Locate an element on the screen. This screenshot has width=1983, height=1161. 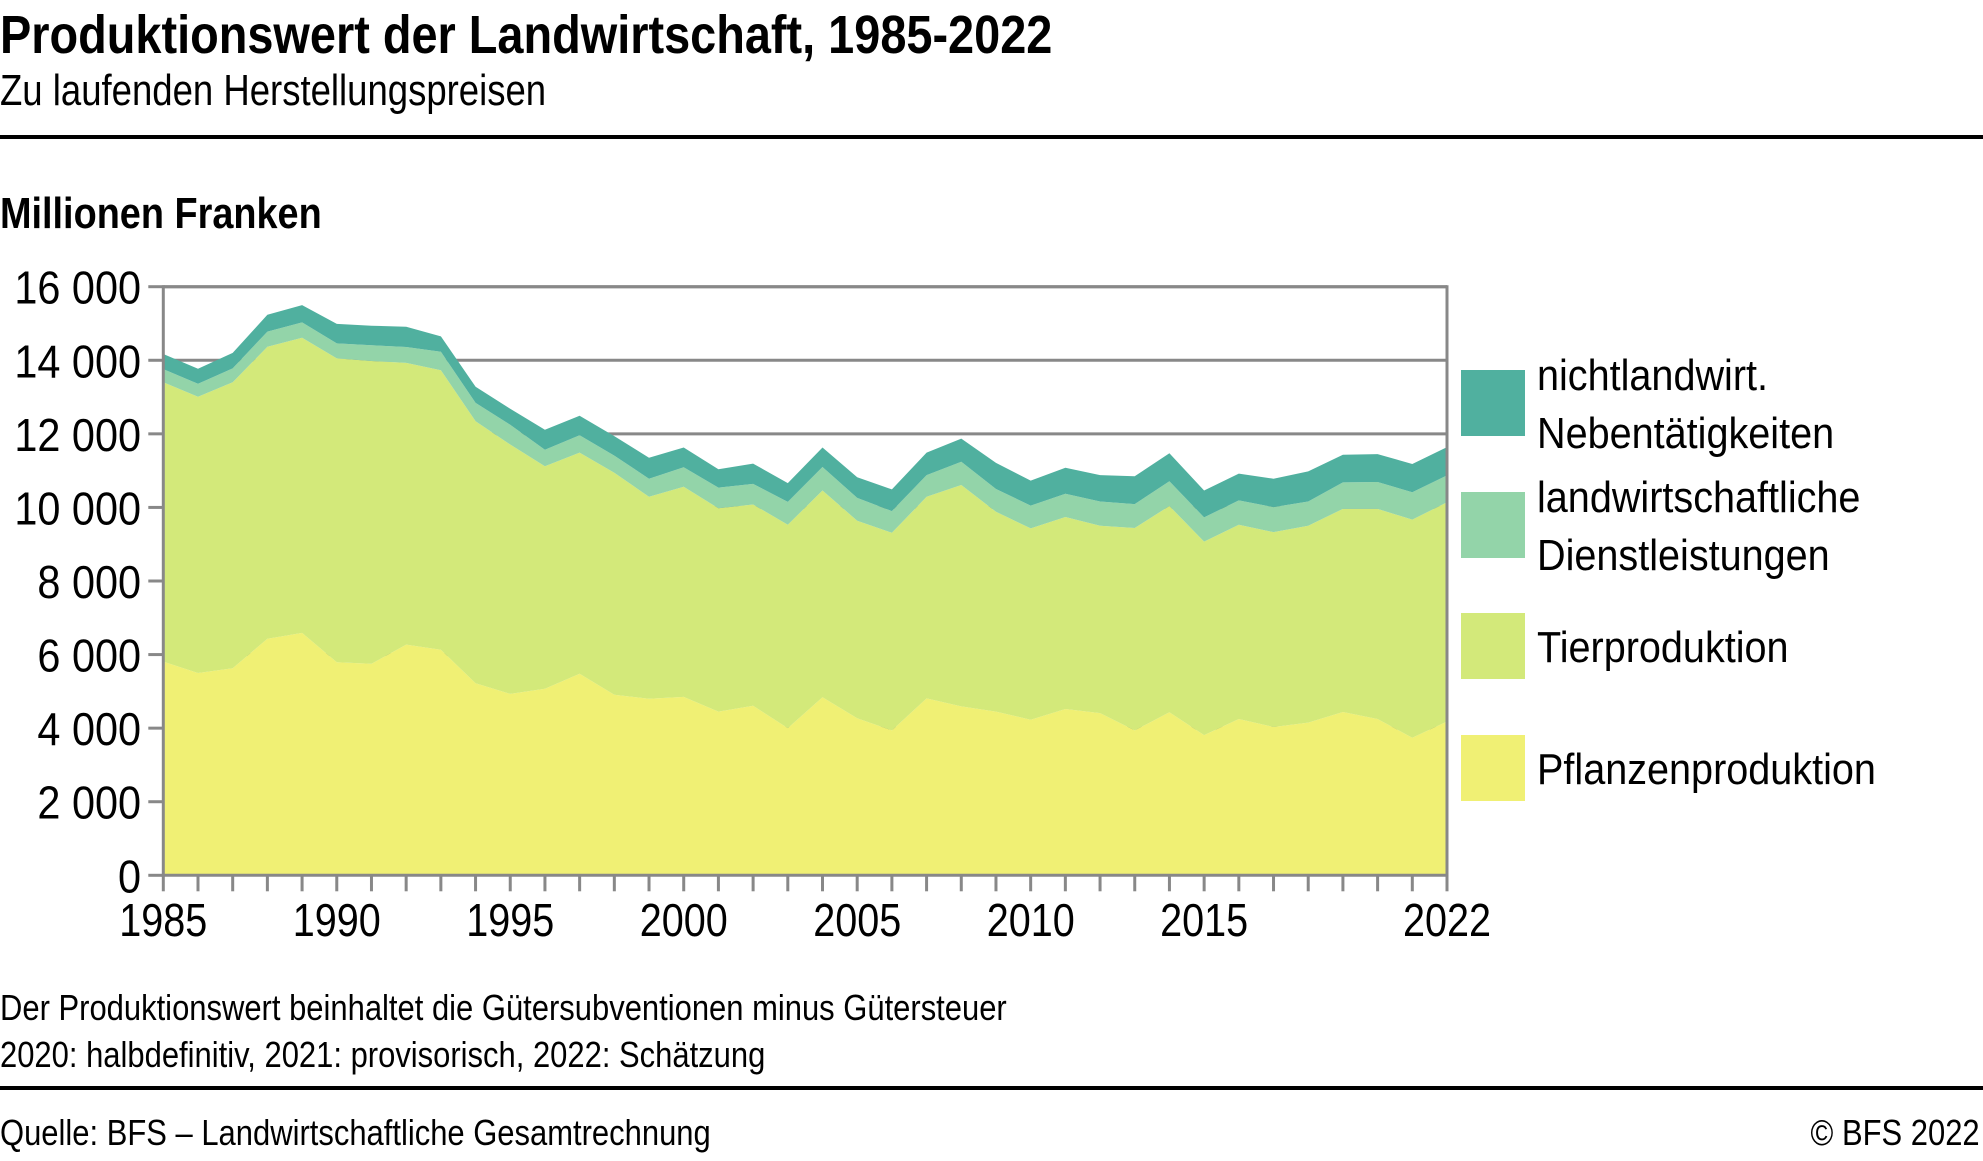
footer-rule is located at coordinates (991, 1088).